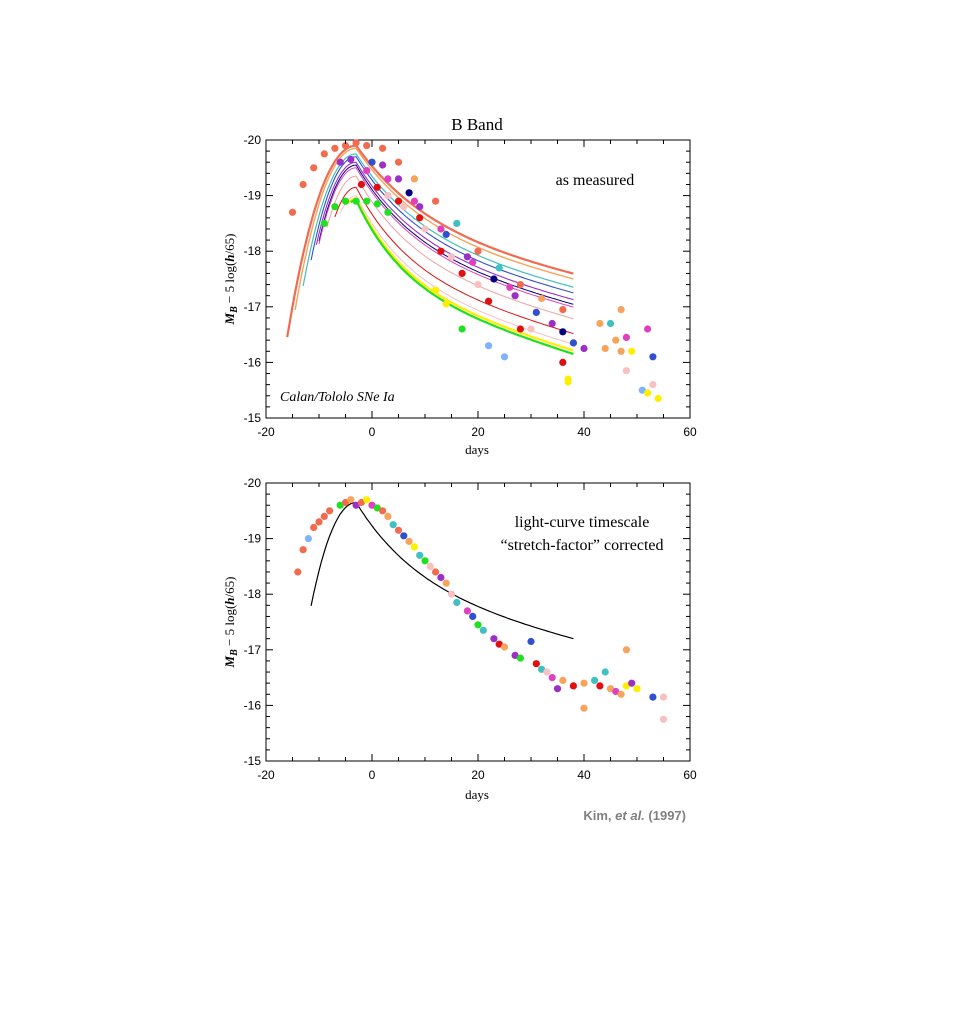 Image resolution: width=972 pixels, height=1026 pixels. What do you see at coordinates (595, 180) in the screenshot?
I see `annotation-as-measured: as measured` at bounding box center [595, 180].